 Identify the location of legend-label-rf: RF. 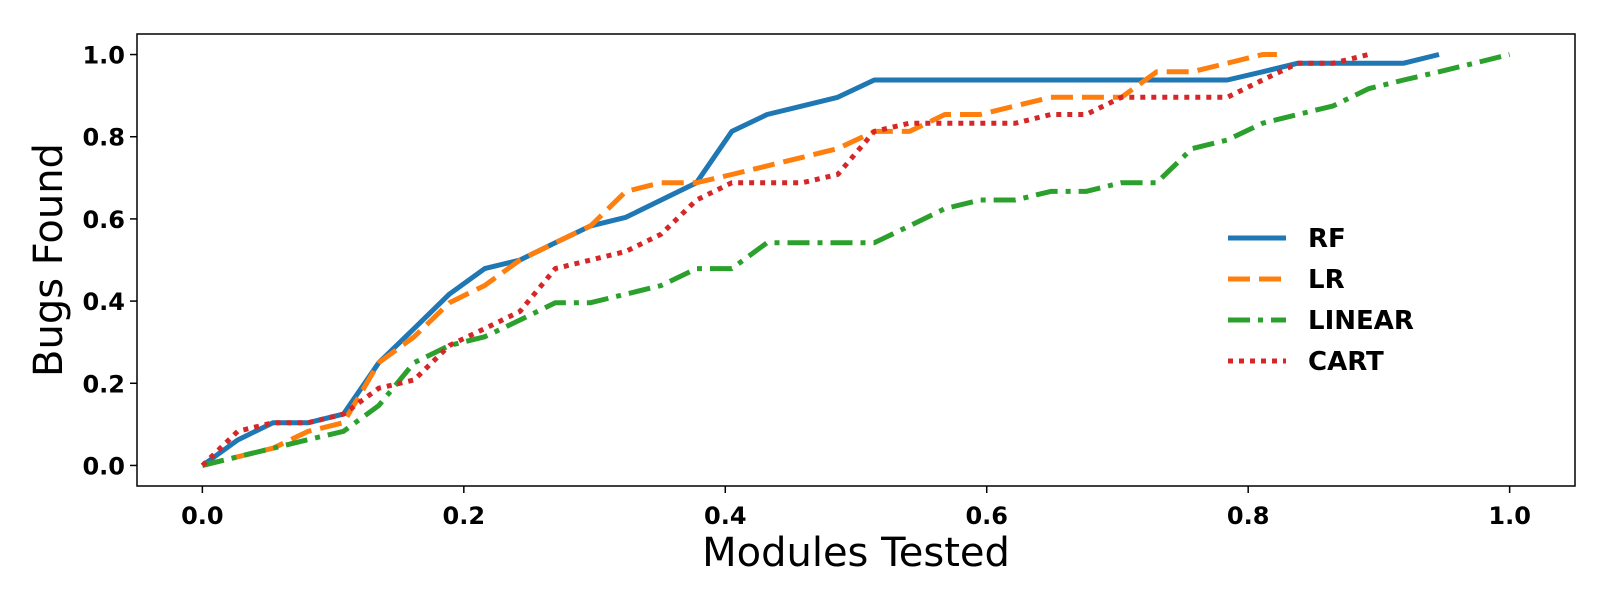
(1327, 239).